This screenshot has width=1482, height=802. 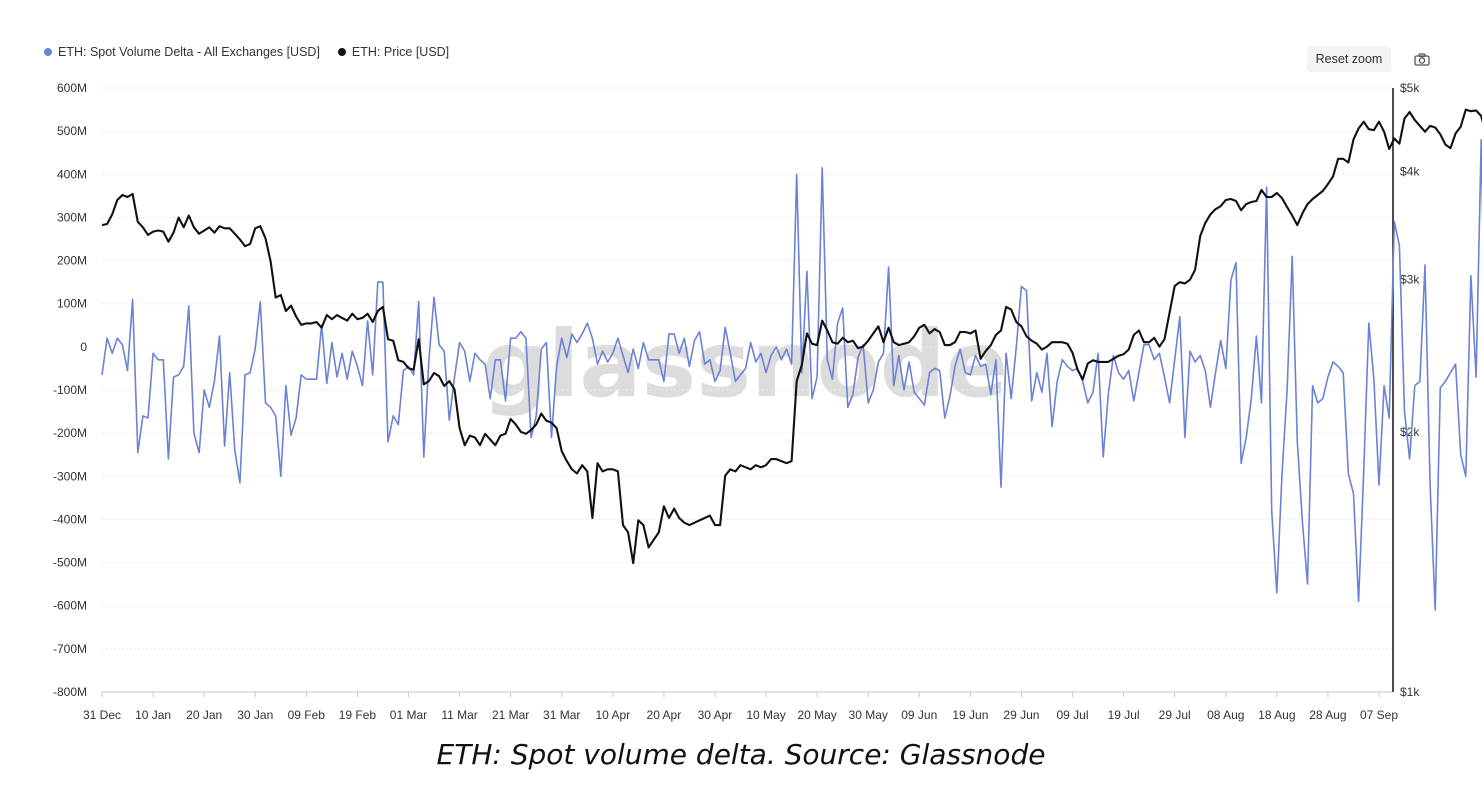 I want to click on left-tick-label: 100M, so click(x=72, y=304).